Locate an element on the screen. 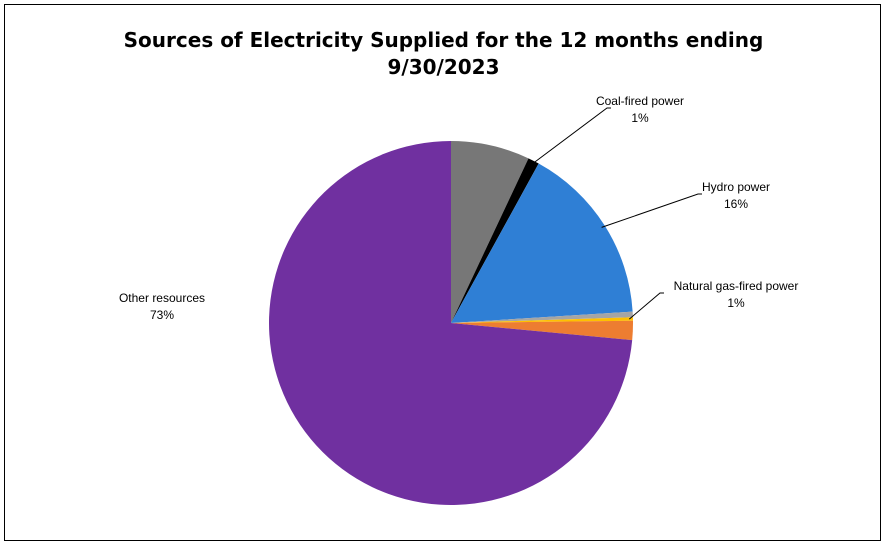  pie-slice-hydro-power is located at coordinates (542, 243).